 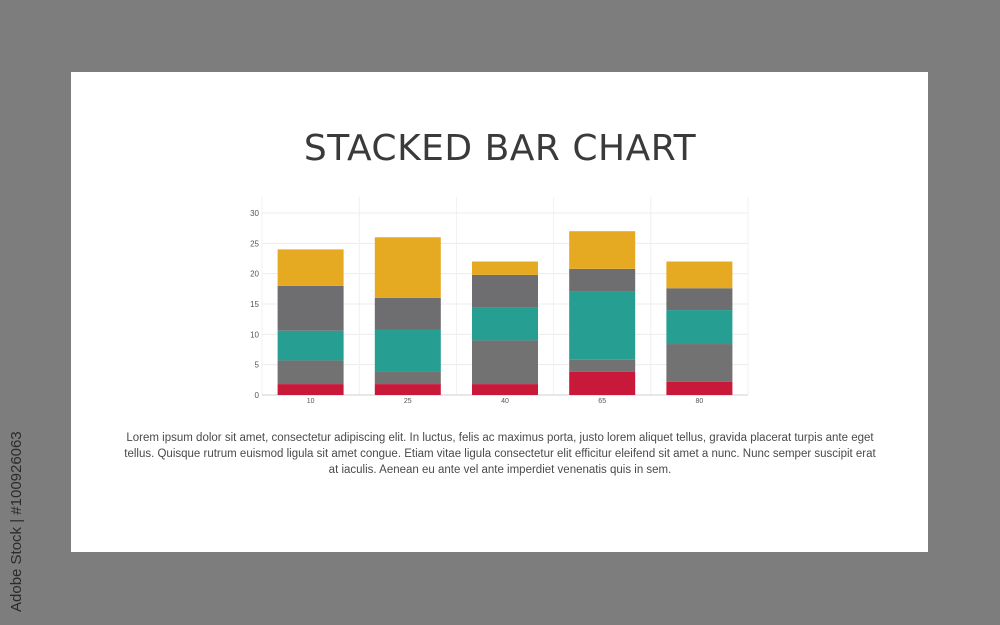 What do you see at coordinates (254, 243) in the screenshot?
I see `y-tick-label: 25` at bounding box center [254, 243].